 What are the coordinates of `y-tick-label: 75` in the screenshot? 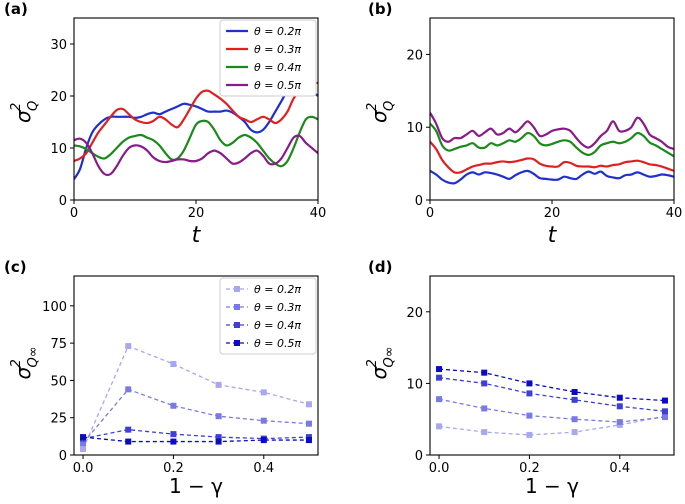 It's located at (58, 344).